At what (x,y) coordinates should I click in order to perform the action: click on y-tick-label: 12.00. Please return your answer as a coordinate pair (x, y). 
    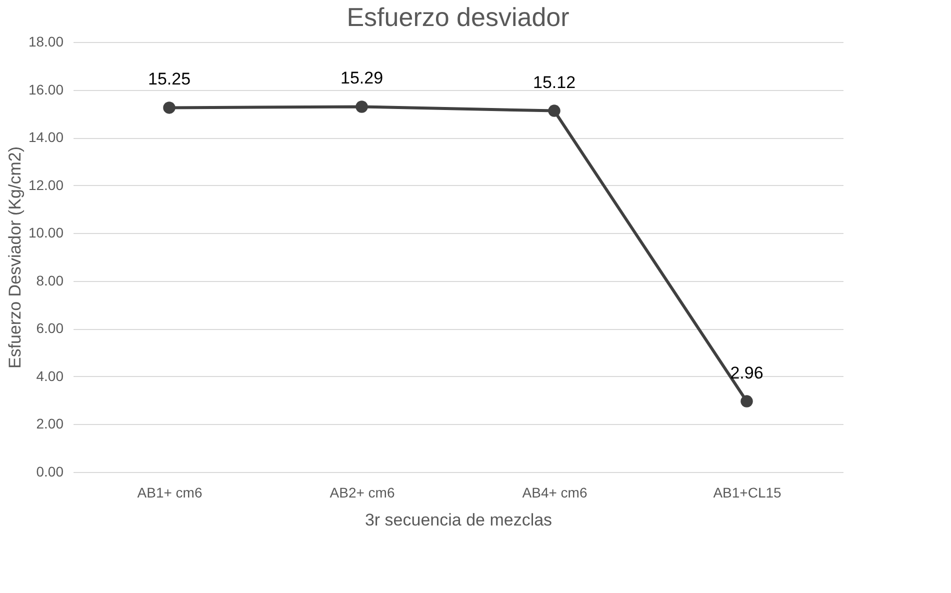
    Looking at the image, I should click on (46, 184).